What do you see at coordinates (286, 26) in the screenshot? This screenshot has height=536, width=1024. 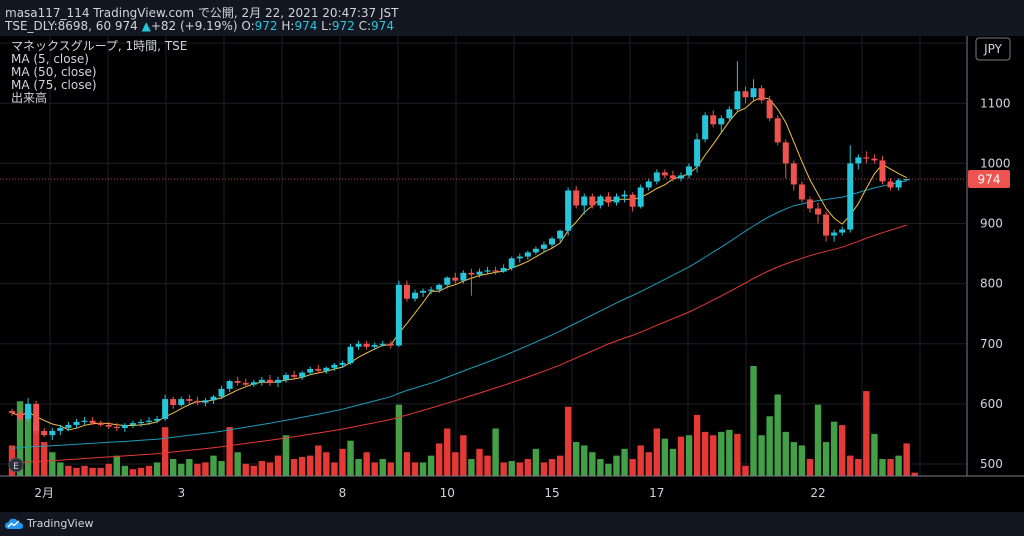 I see `high-label: H:` at bounding box center [286, 26].